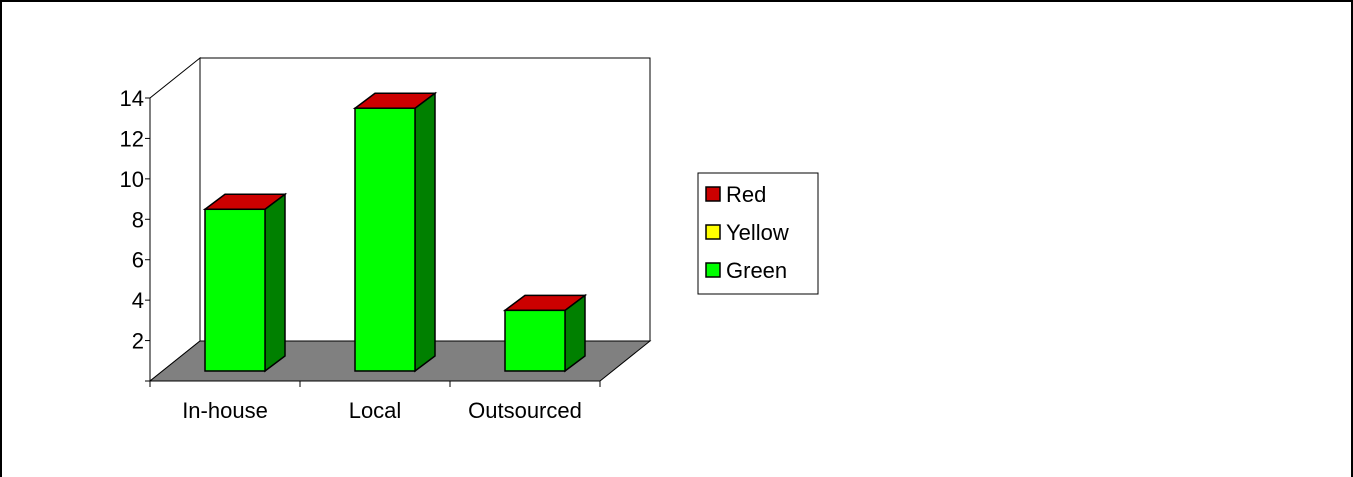 This screenshot has height=477, width=1353. What do you see at coordinates (756, 270) in the screenshot?
I see `legend-label: Green` at bounding box center [756, 270].